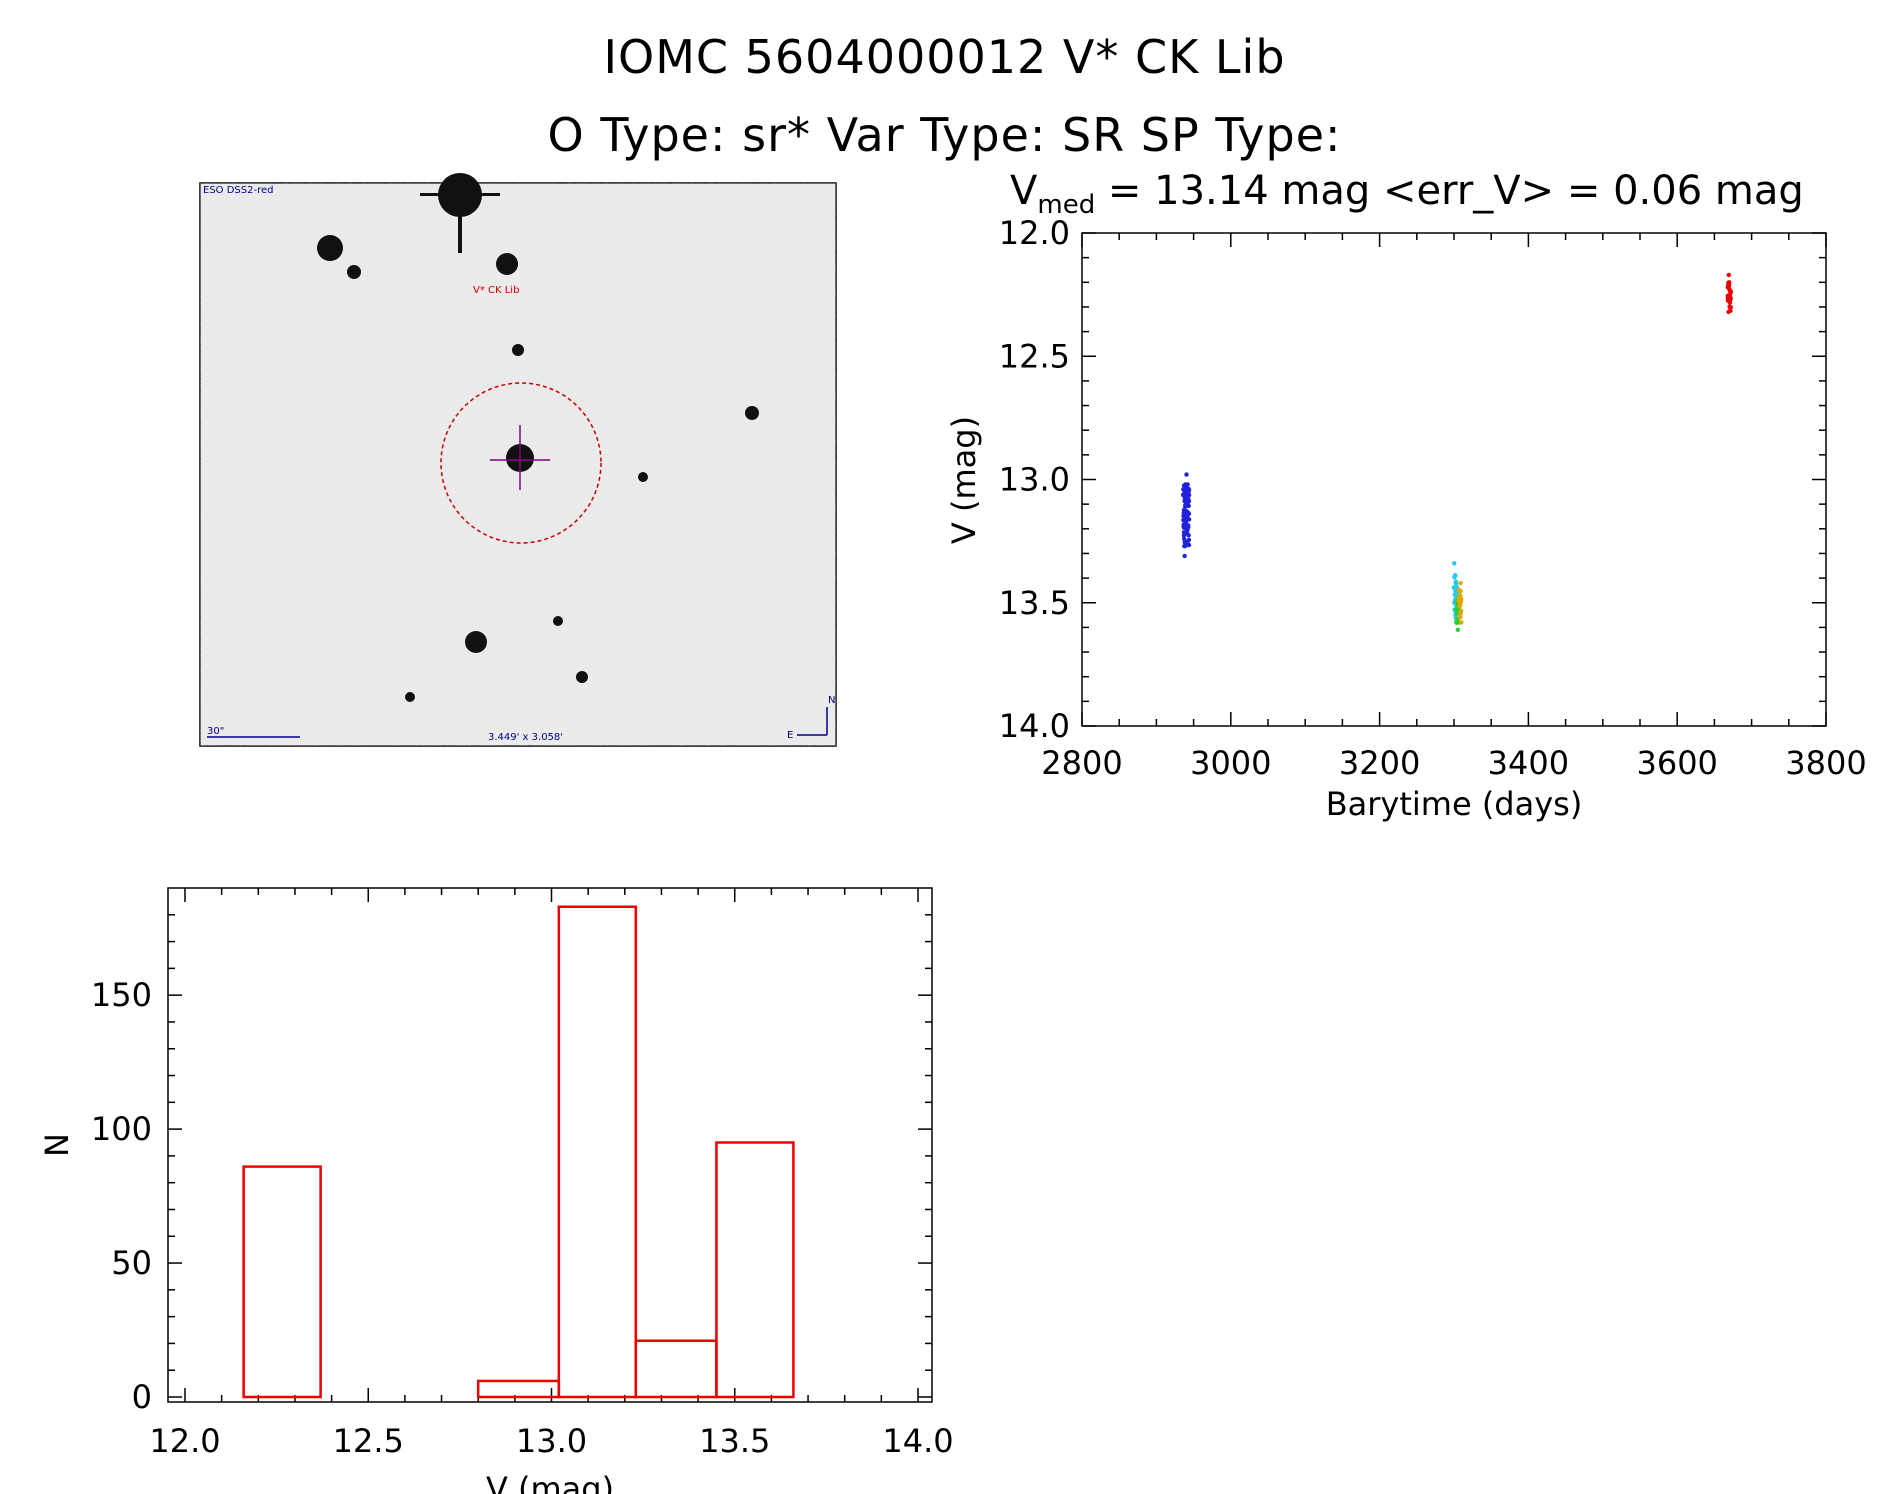 Image resolution: width=1889 pixels, height=1494 pixels. What do you see at coordinates (1034, 603) in the screenshot?
I see `y-tick-label: 13.5` at bounding box center [1034, 603].